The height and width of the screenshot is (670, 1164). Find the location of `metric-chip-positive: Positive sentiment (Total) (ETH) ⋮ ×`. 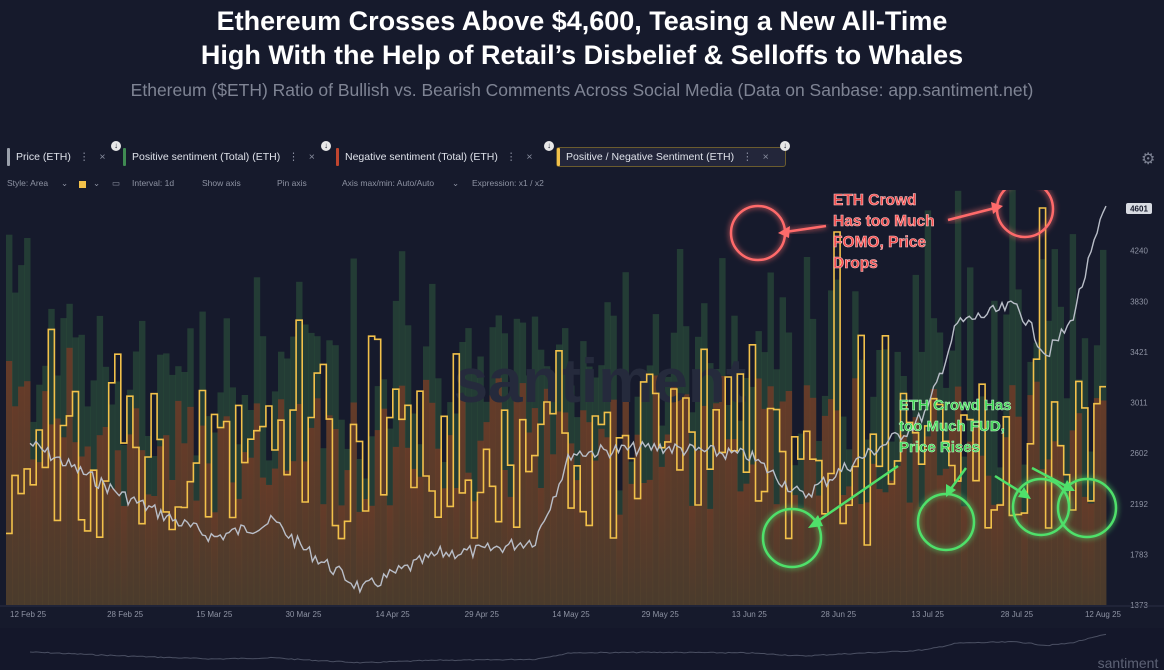

metric-chip-positive: Positive sentiment (Total) (ETH) ⋮ × is located at coordinates (223, 157).